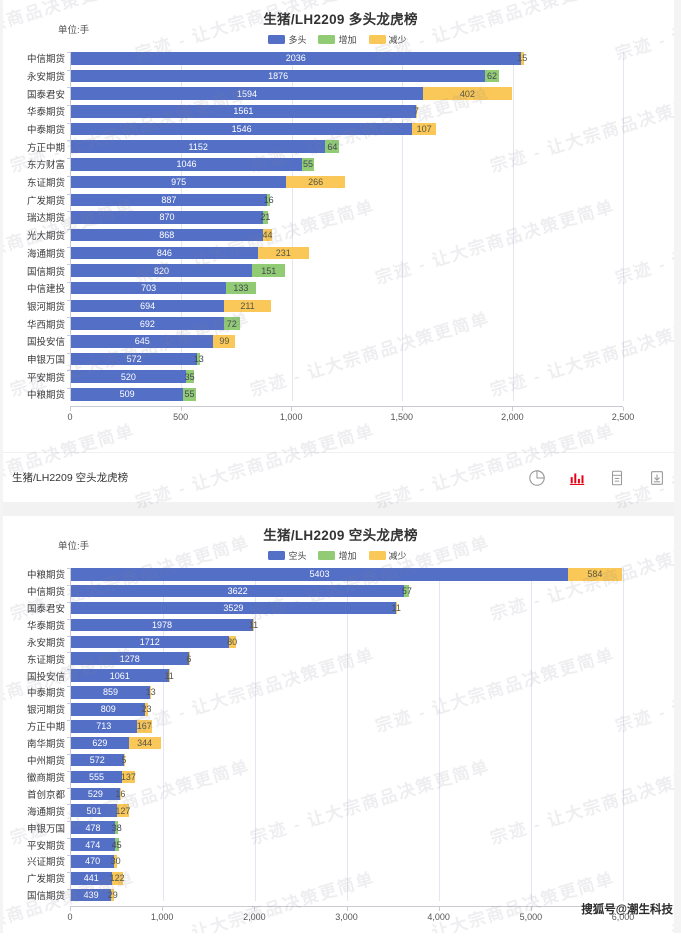 The height and width of the screenshot is (946, 681). I want to click on bar-chart-icon, so click(577, 478).